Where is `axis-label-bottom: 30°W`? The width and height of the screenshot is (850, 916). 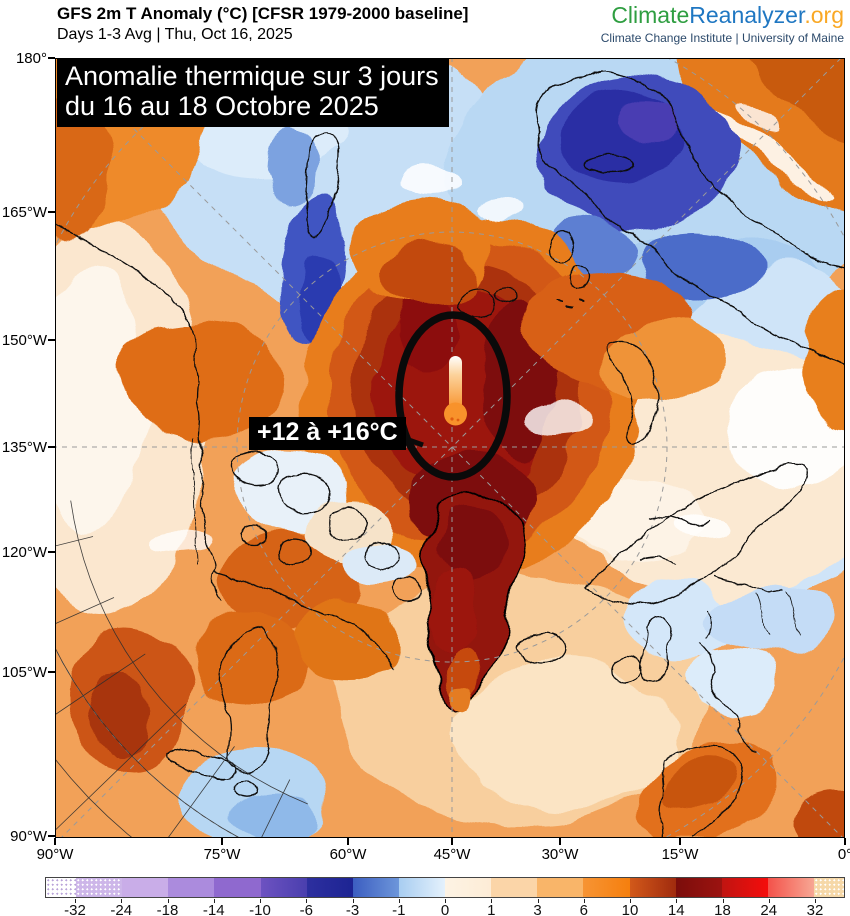 axis-label-bottom: 30°W is located at coordinates (560, 854).